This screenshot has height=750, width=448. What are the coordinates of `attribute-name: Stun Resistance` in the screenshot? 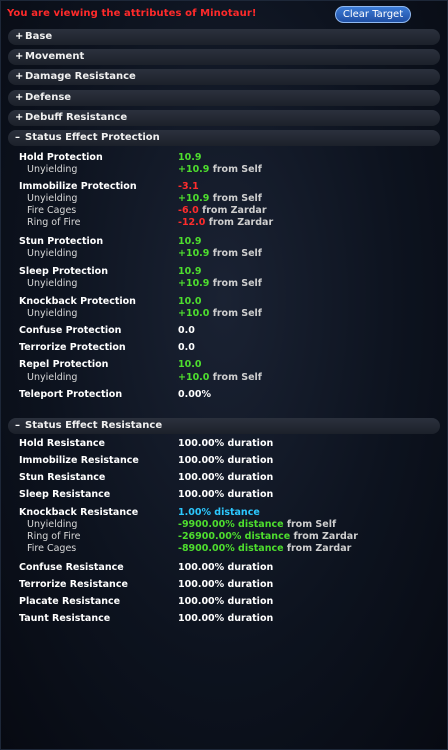 It's located at (62, 477).